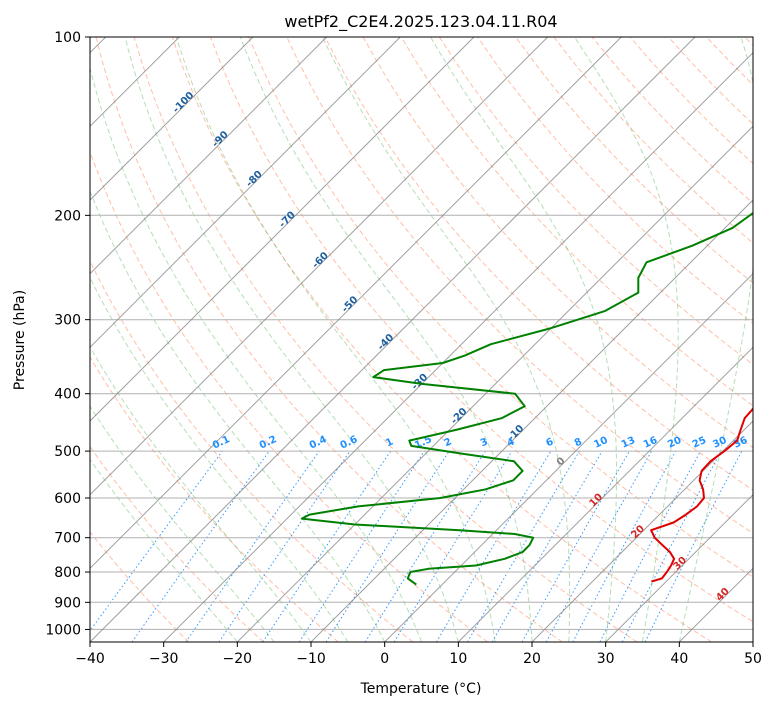 This screenshot has width=775, height=708. Describe the element at coordinates (549, 442) in the screenshot. I see `mixing-ratio-label: 6` at that location.